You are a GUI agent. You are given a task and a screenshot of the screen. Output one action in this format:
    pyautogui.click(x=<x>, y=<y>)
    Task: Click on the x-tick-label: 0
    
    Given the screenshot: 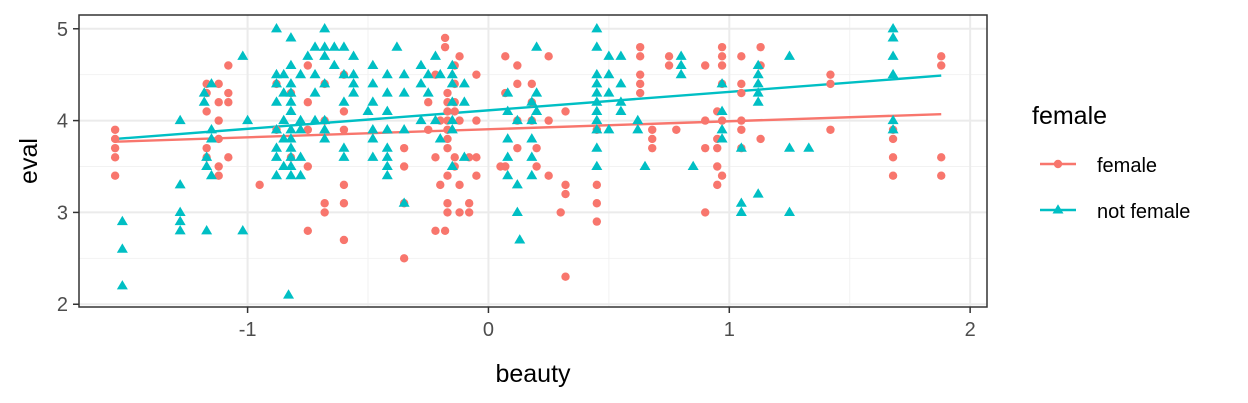 What is the action you would take?
    pyautogui.click(x=488, y=330)
    